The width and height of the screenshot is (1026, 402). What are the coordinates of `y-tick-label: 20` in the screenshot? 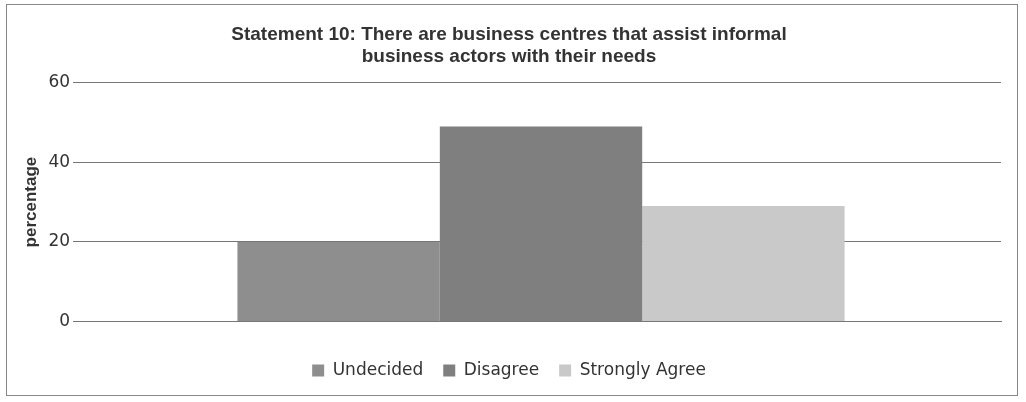 It's located at (59, 240).